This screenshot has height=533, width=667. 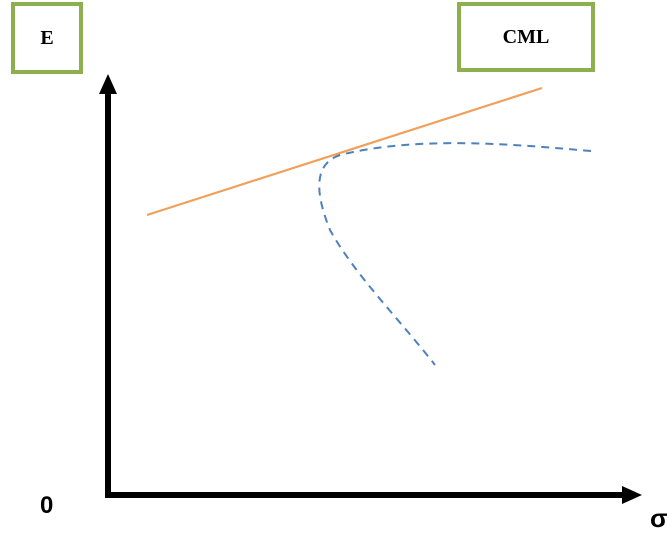 I want to click on cml-label: CML, so click(x=526, y=36).